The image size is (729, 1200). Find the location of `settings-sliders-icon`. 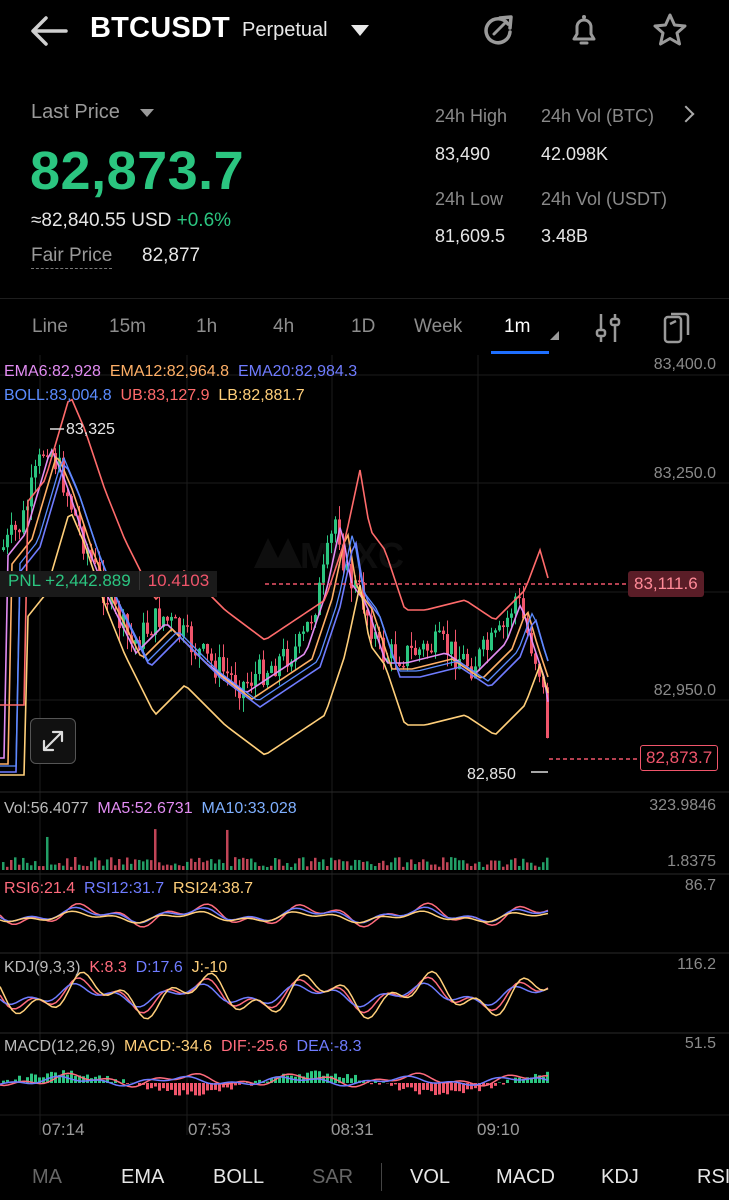

settings-sliders-icon is located at coordinates (608, 330).